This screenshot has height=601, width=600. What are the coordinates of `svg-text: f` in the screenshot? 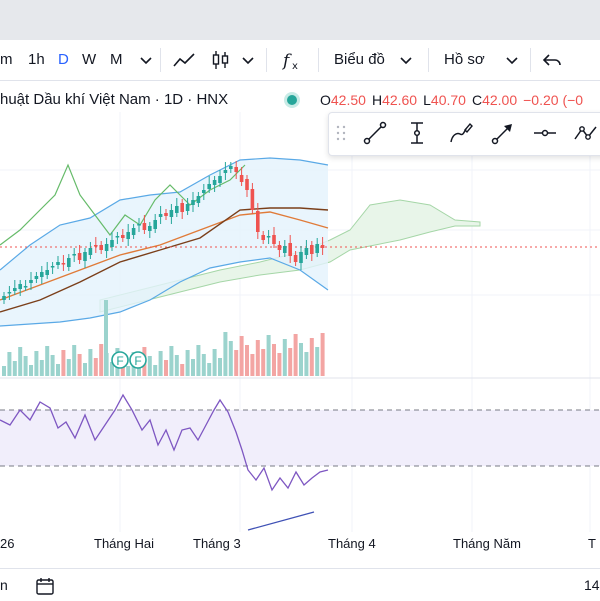 It's located at (286, 61).